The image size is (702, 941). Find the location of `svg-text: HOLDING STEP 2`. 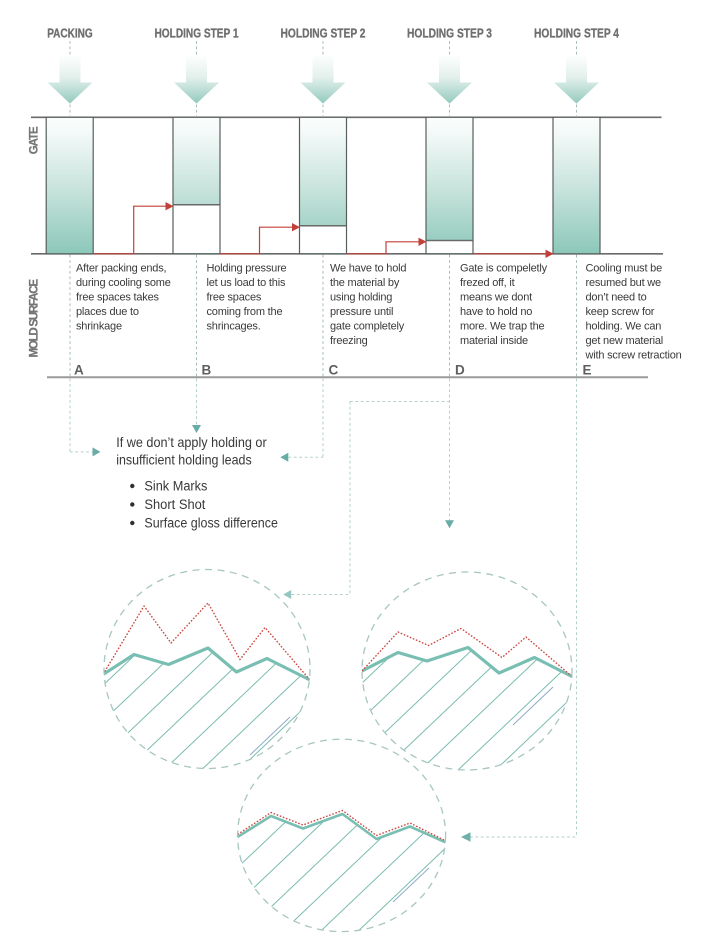

svg-text: HOLDING STEP 2 is located at coordinates (323, 34).